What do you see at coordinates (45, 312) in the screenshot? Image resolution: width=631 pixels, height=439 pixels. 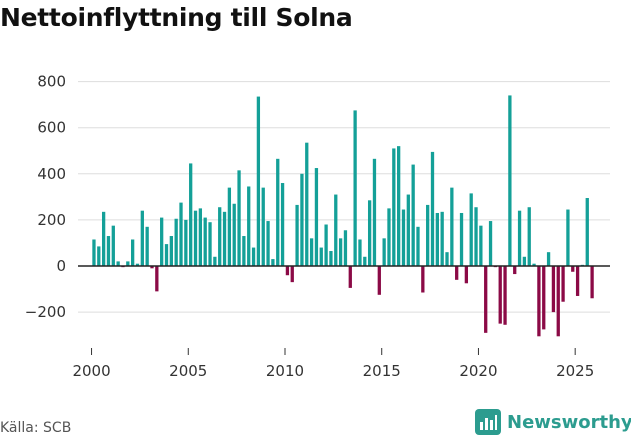 I see `y-tick-label: −200` at bounding box center [45, 312].